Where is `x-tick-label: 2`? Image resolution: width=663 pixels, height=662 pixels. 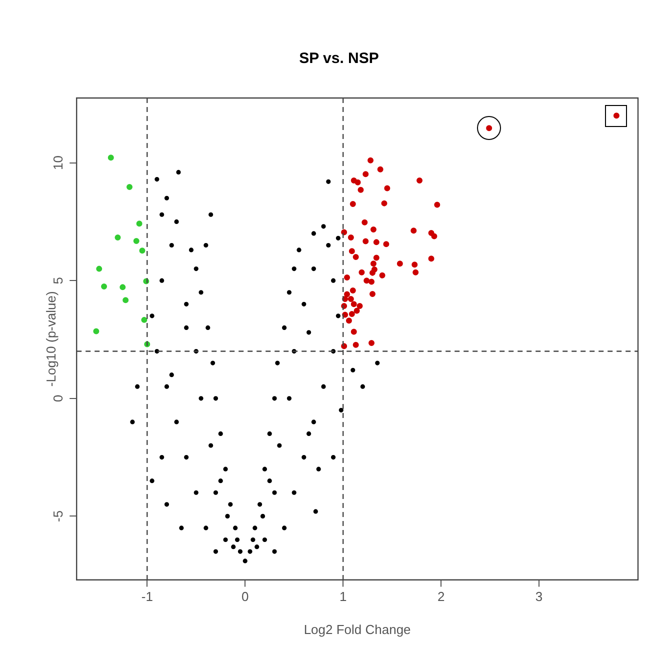 x-tick-label: 2 is located at coordinates (441, 596).